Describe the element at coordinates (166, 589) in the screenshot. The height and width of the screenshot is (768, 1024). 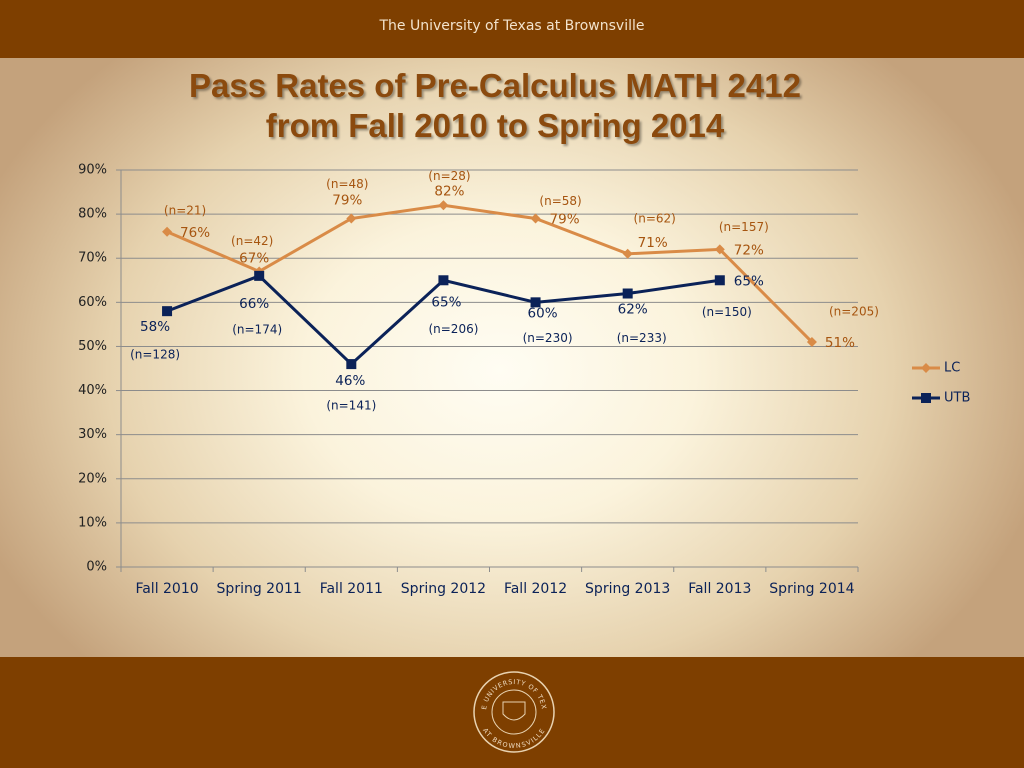
I see `x-tick-label: Fall 2010` at that location.